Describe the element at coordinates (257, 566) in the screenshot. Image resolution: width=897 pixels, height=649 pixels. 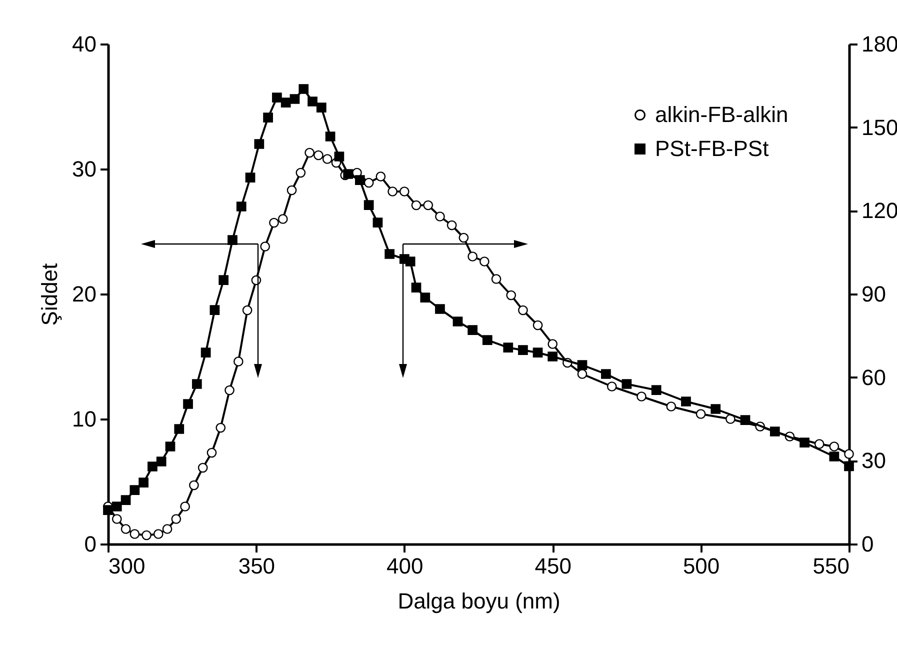
I see `x-tick-label: 350` at that location.